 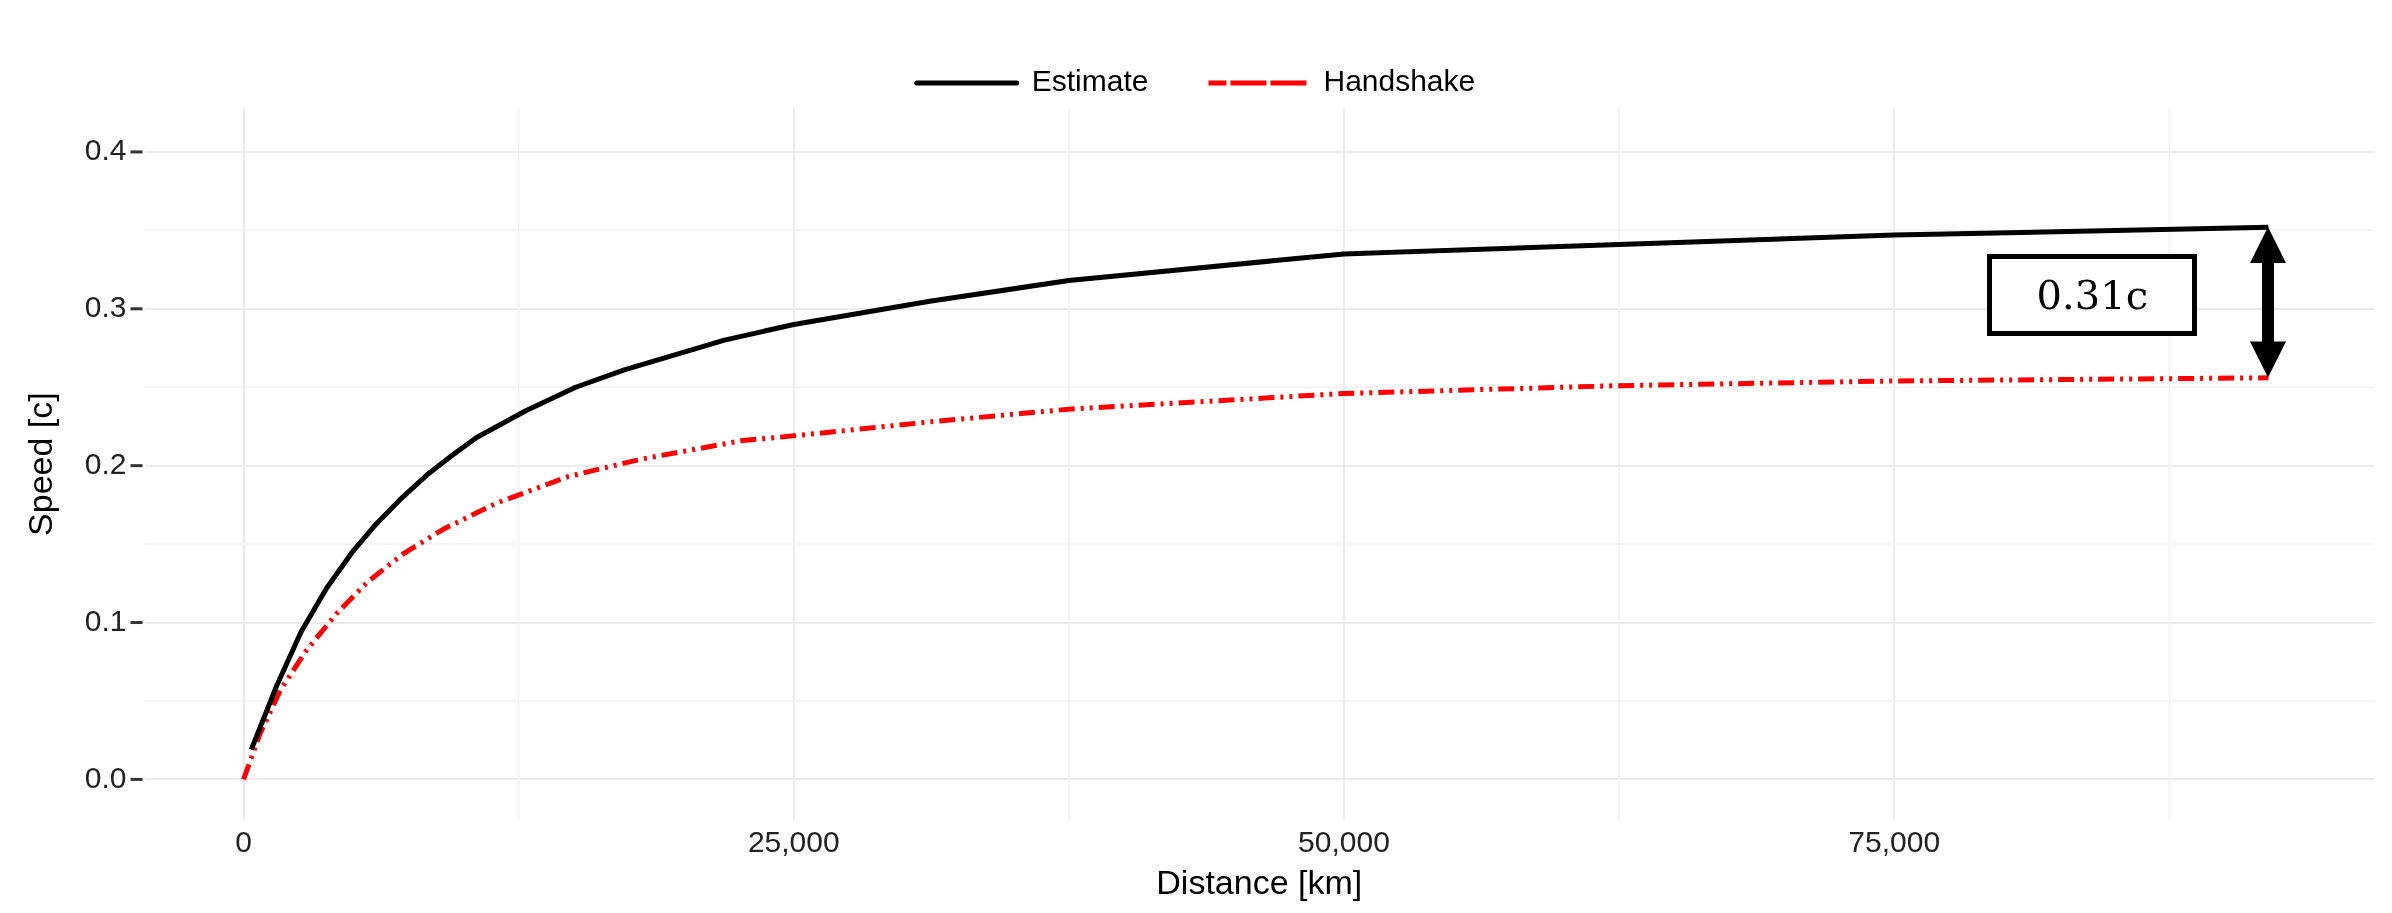 I want to click on x-axis-title: Distance [km], so click(x=1259, y=881).